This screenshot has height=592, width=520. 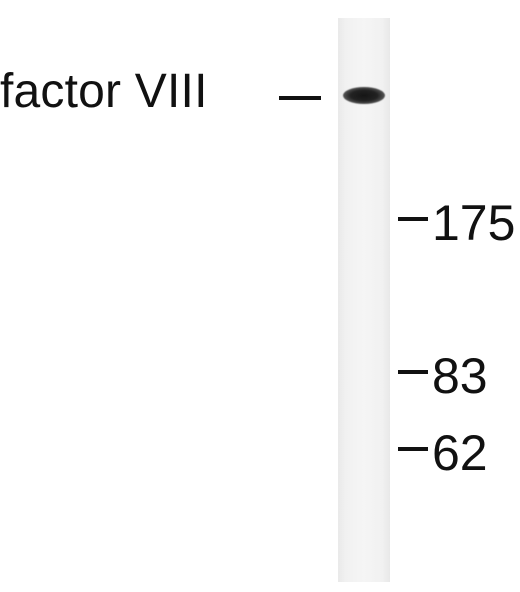 I want to click on marker-83: 83, so click(x=443, y=374).